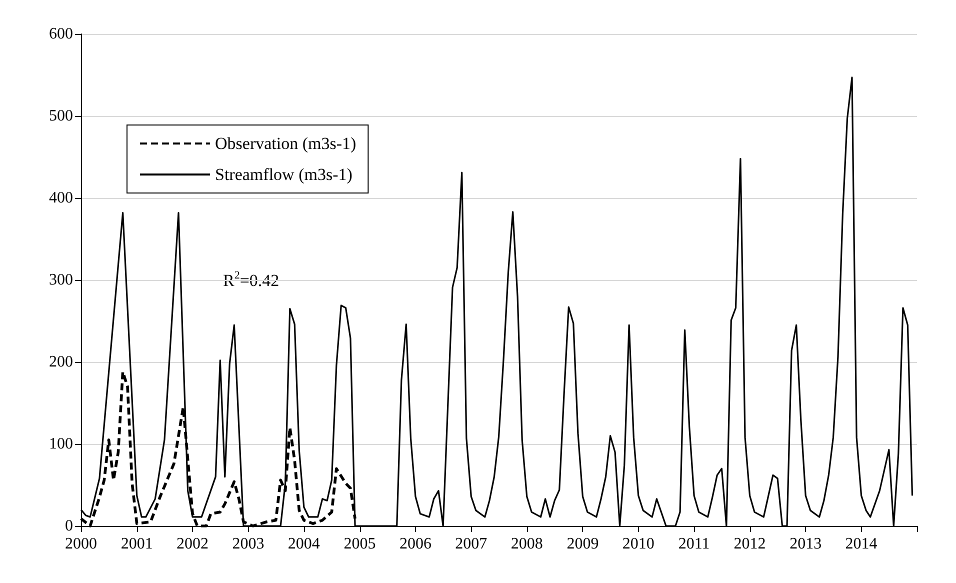  I want to click on y-tick-label: 100, so click(61, 444).